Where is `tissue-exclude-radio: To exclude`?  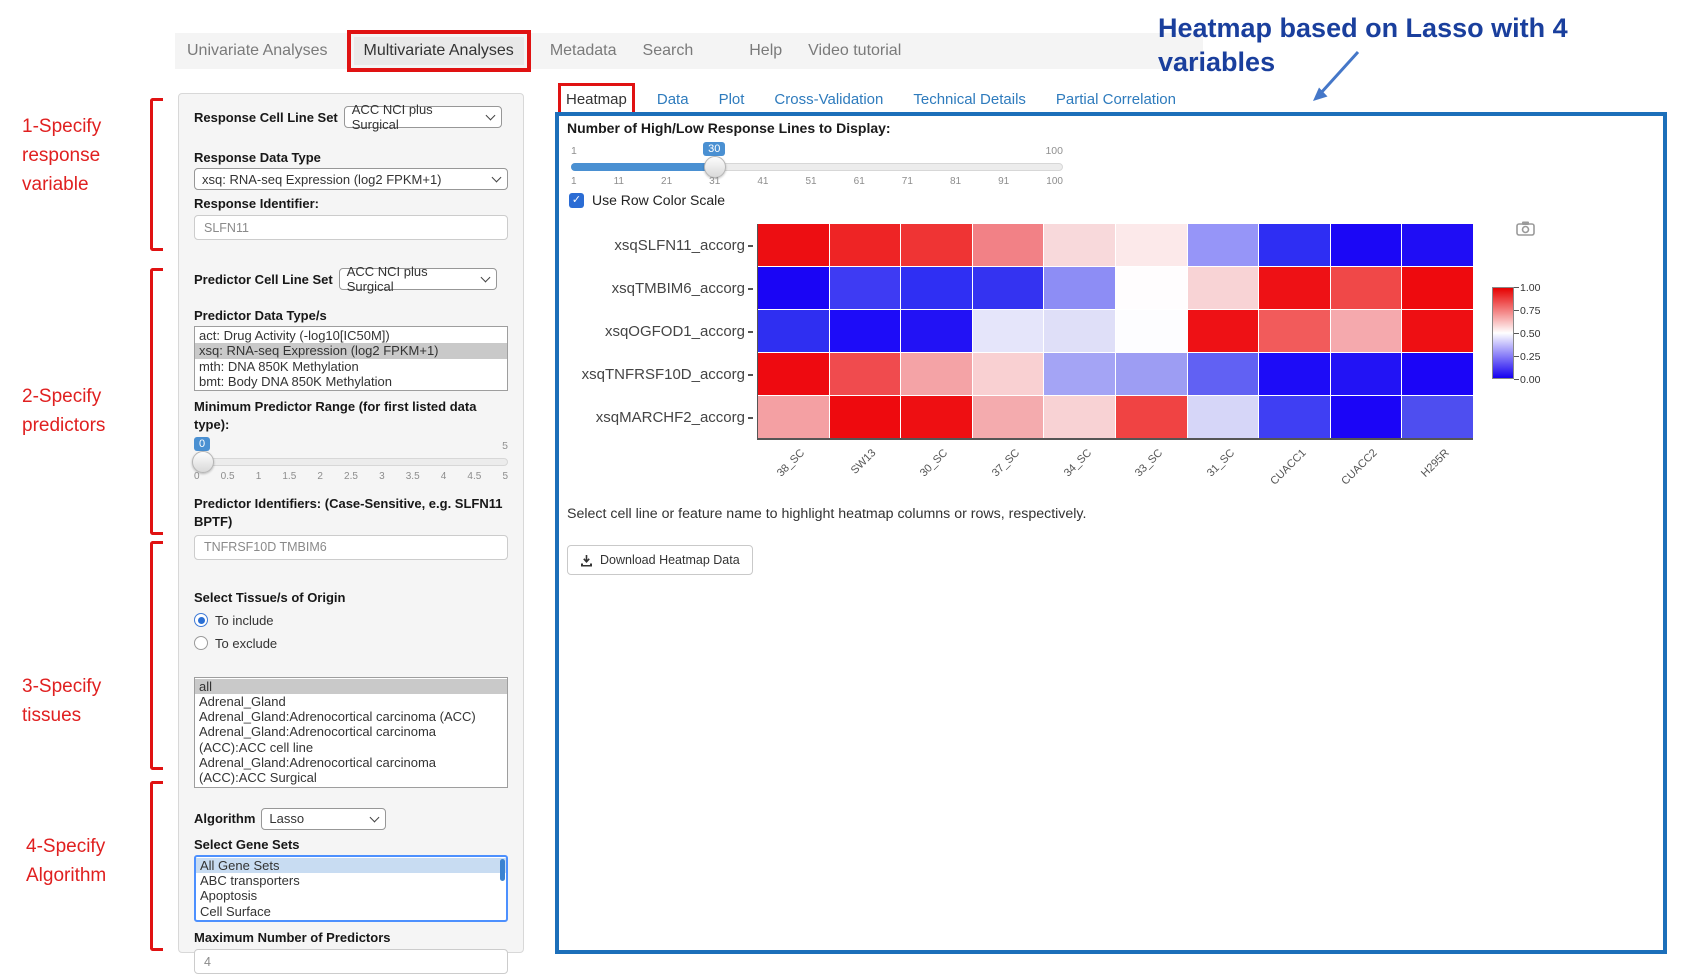
tissue-exclude-radio: To exclude is located at coordinates (351, 643).